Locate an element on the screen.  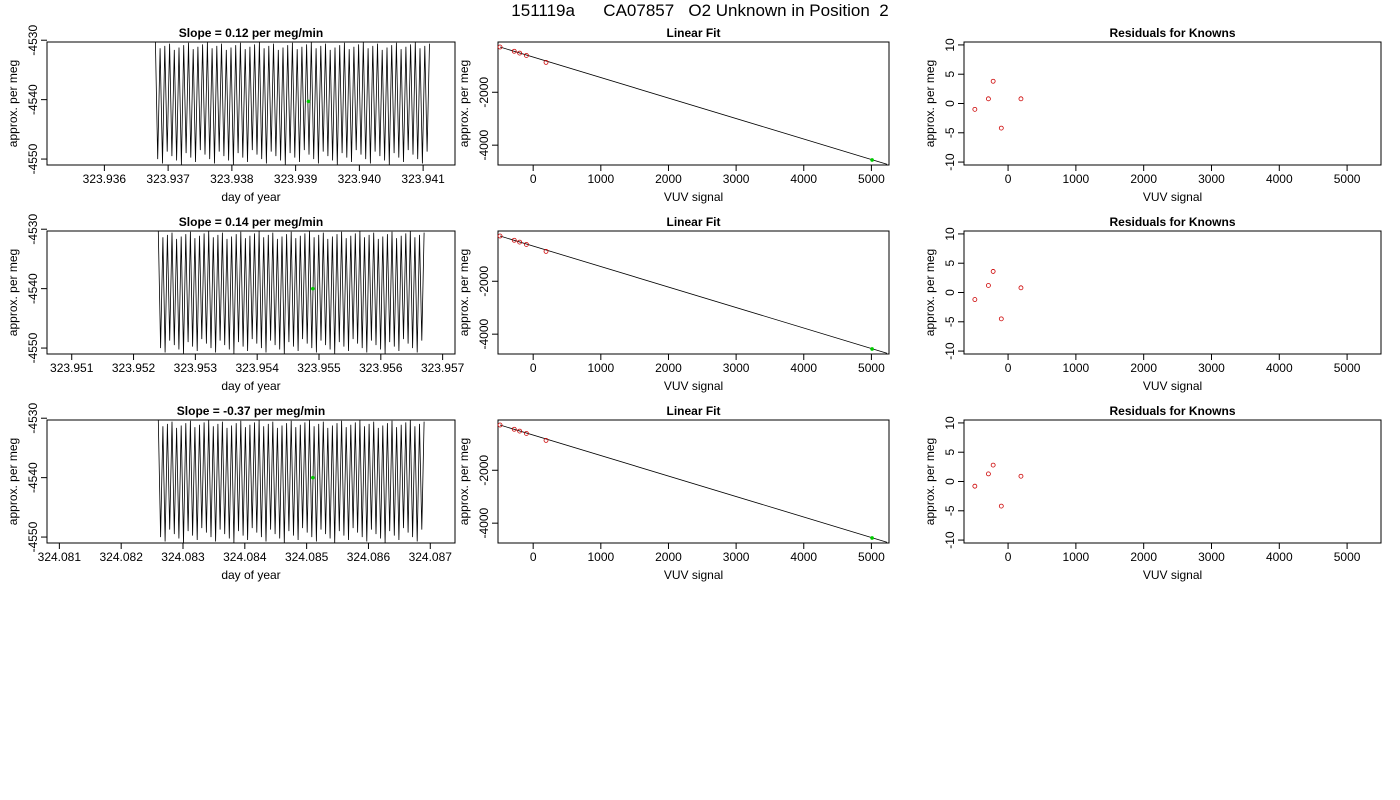
r3-trace-y-tick-label: -4540 is located at coordinates (33, 477).